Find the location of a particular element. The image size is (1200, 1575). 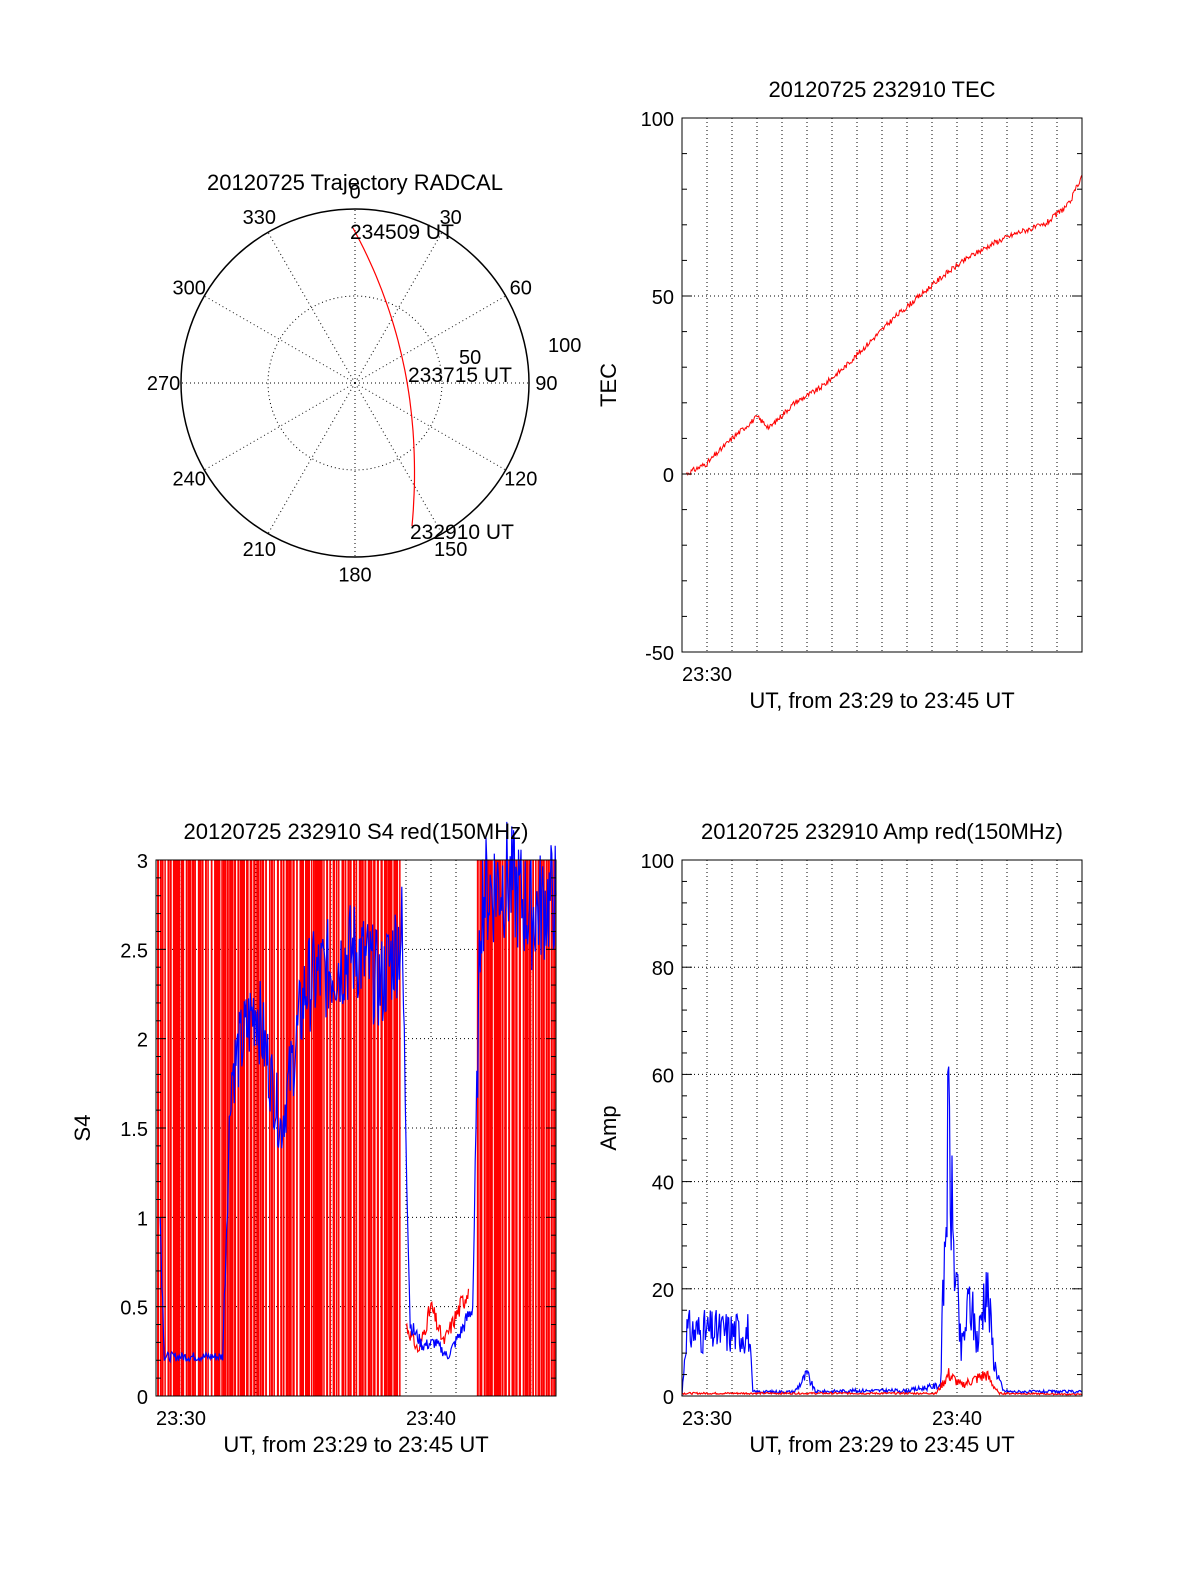

polar-radial-label: 50 is located at coordinates (470, 358).